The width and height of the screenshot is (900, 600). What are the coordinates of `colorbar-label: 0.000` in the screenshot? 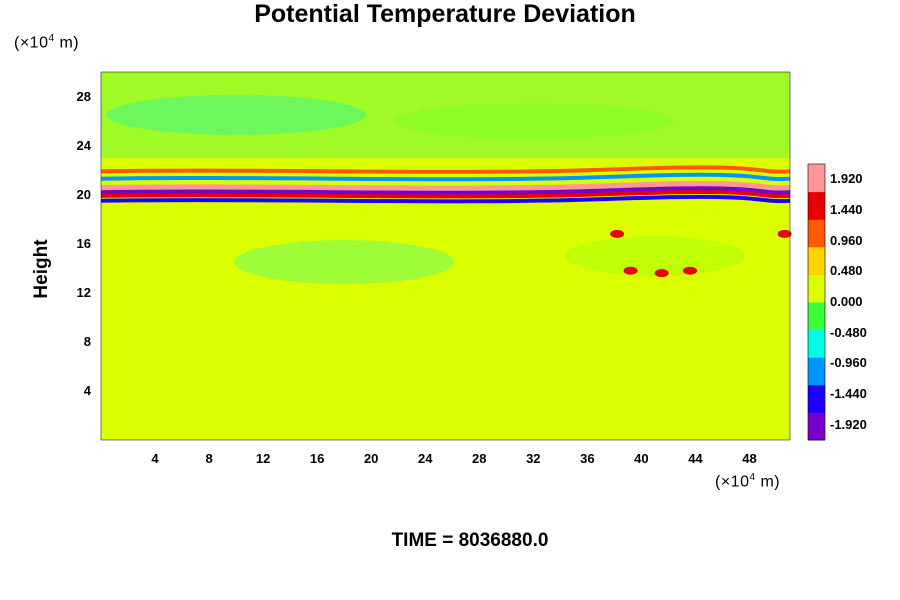 It's located at (846, 301).